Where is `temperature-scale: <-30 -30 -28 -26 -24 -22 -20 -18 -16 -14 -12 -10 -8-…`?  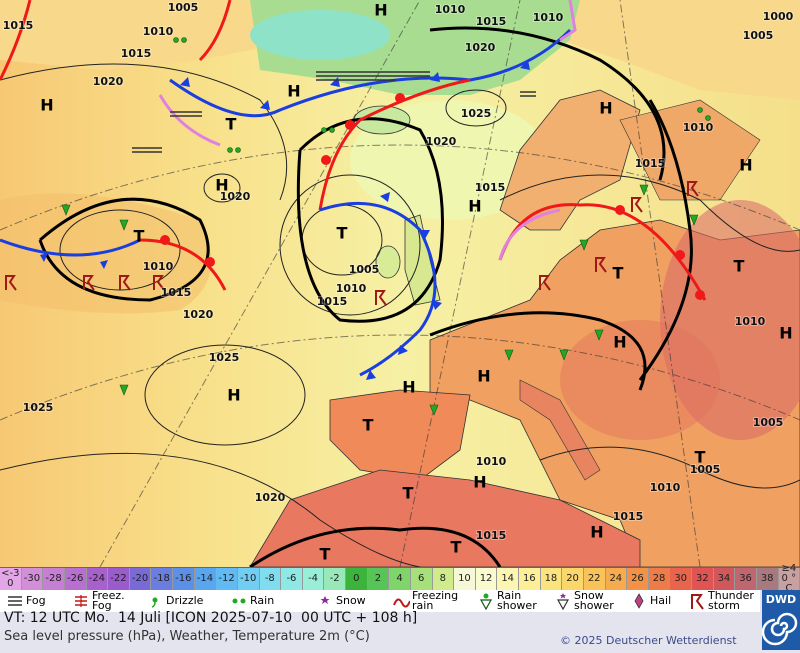 temperature-scale: <-30 -30 -28 -26 -24 -22 -20 -18 -16 -14 -12 -10 -8-… is located at coordinates (400, 579).